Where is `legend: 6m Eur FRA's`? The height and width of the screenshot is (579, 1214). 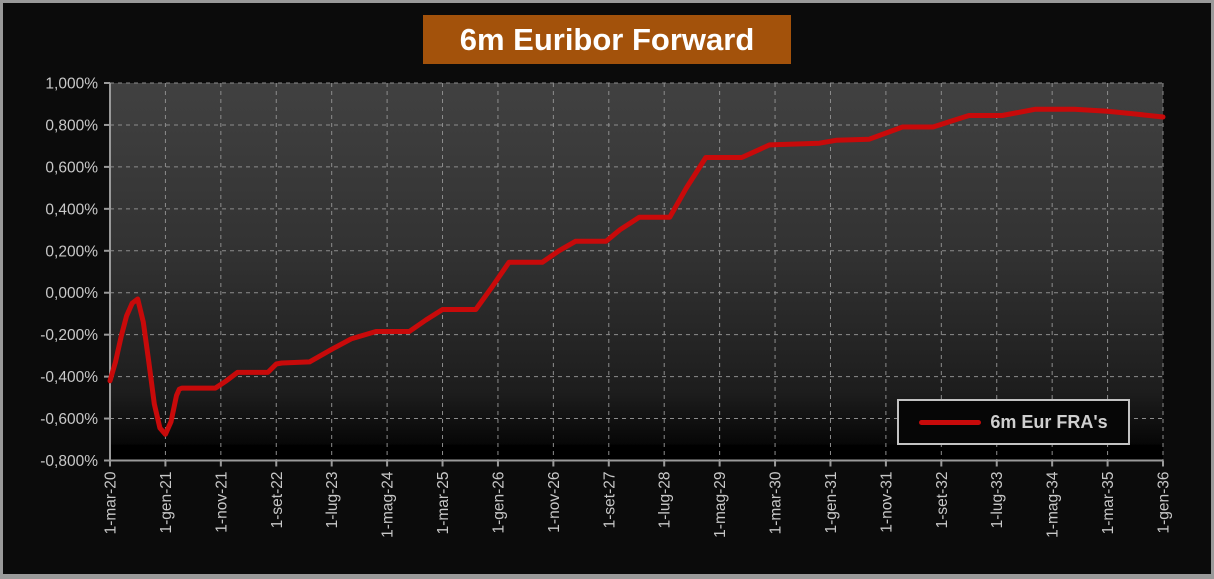
legend: 6m Eur FRA's is located at coordinates (1013, 422).